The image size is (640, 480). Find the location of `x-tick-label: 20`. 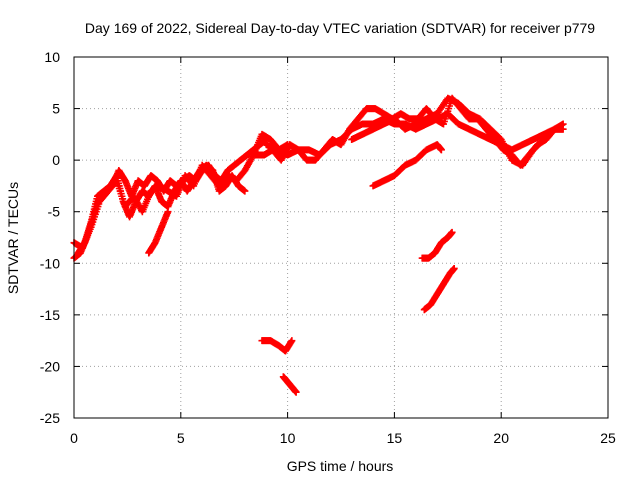

x-tick-label: 20 is located at coordinates (501, 438).